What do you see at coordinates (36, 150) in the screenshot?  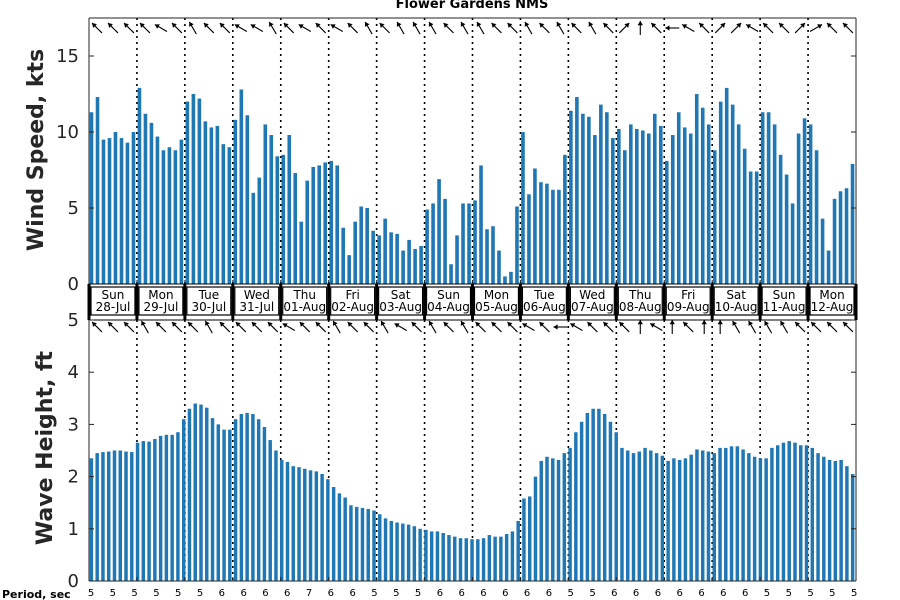 I see `wind-speed-axis-label: Wind Speed, kts` at bounding box center [36, 150].